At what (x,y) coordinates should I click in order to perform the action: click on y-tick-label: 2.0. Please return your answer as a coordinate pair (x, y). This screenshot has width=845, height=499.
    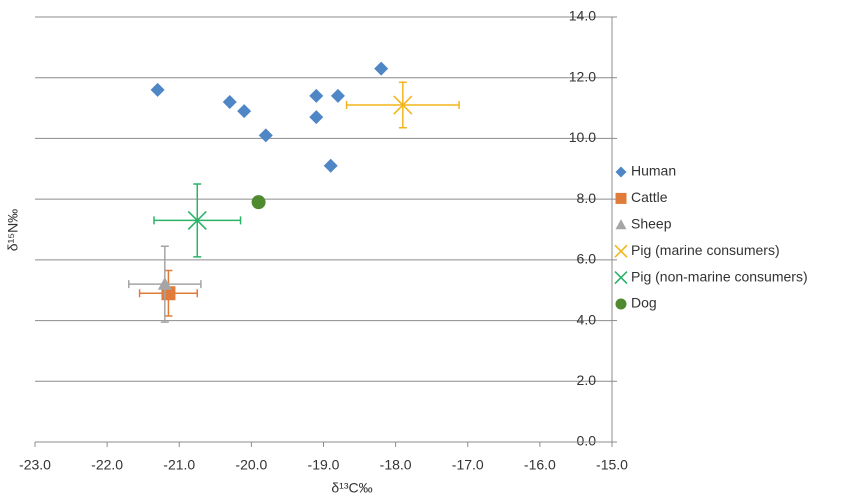
    Looking at the image, I should click on (587, 380).